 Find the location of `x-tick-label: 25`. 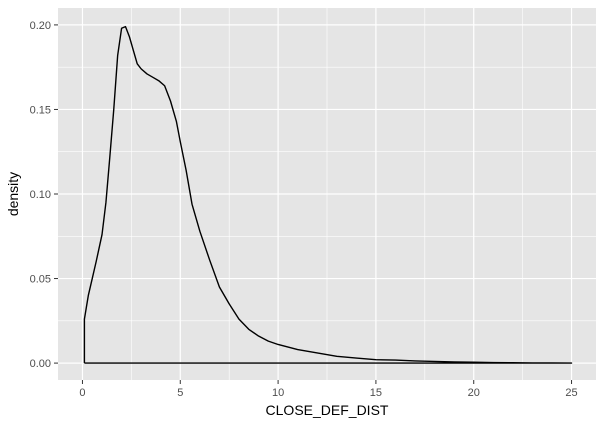

x-tick-label: 25 is located at coordinates (571, 393).